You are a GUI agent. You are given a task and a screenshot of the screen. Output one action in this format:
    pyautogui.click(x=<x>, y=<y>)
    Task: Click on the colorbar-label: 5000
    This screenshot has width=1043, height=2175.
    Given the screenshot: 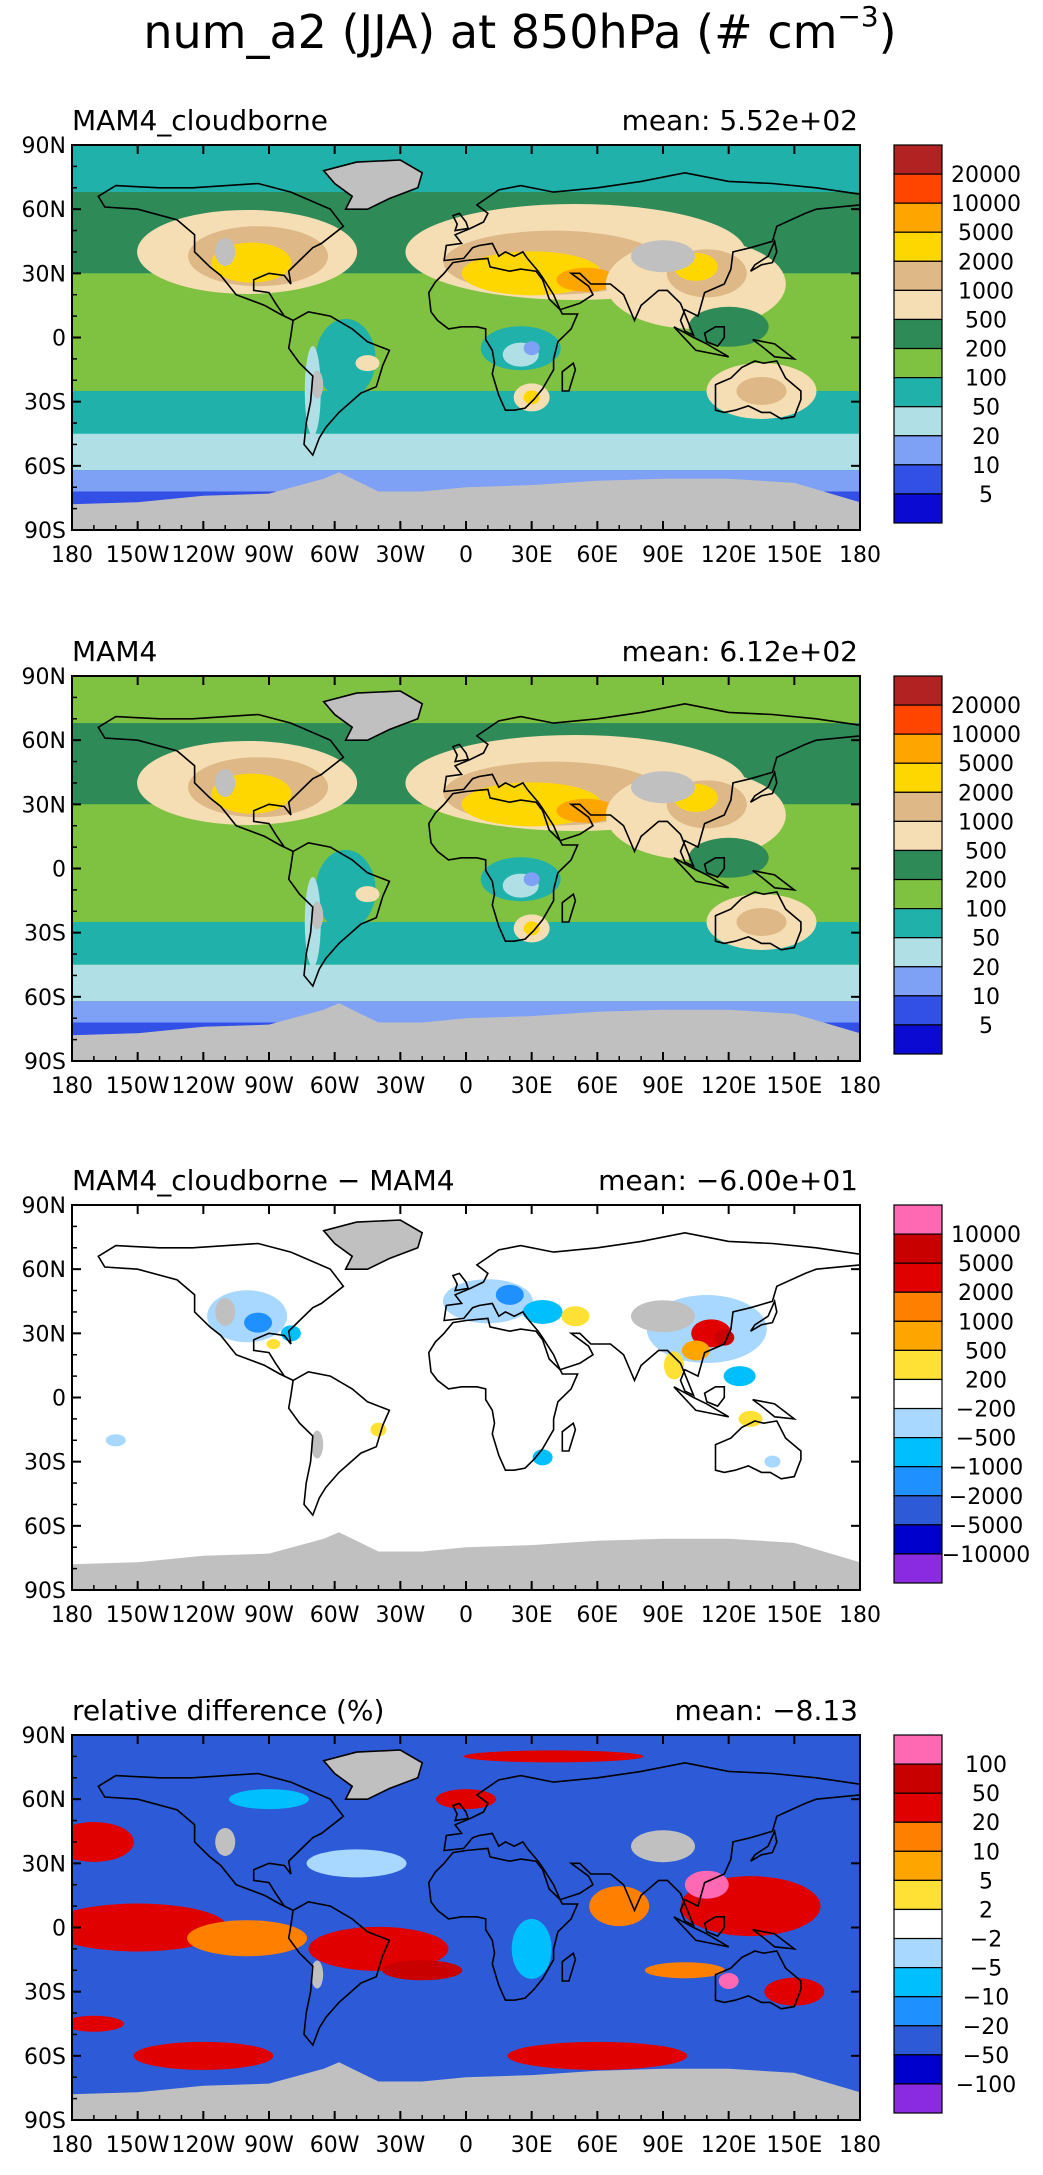 What is the action you would take?
    pyautogui.click(x=986, y=233)
    